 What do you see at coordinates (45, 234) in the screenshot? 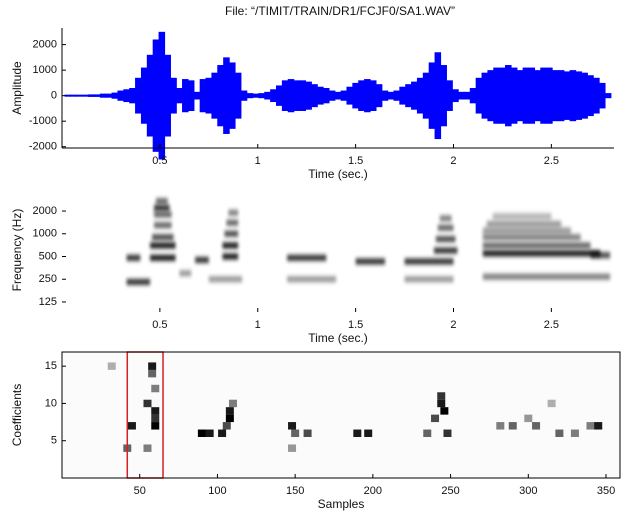
I see `y-tick-label: 1000` at bounding box center [45, 234].